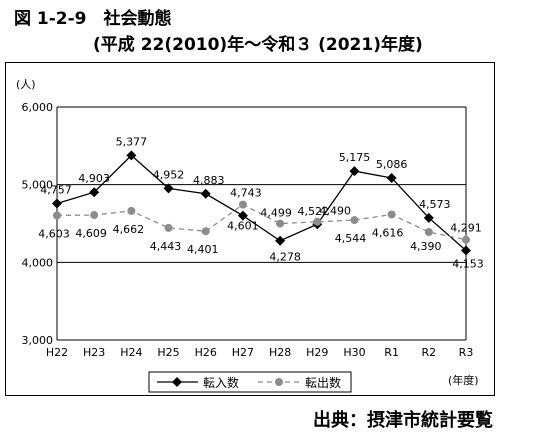  What do you see at coordinates (243, 226) in the screenshot?
I see `data-label: 4,601` at bounding box center [243, 226].